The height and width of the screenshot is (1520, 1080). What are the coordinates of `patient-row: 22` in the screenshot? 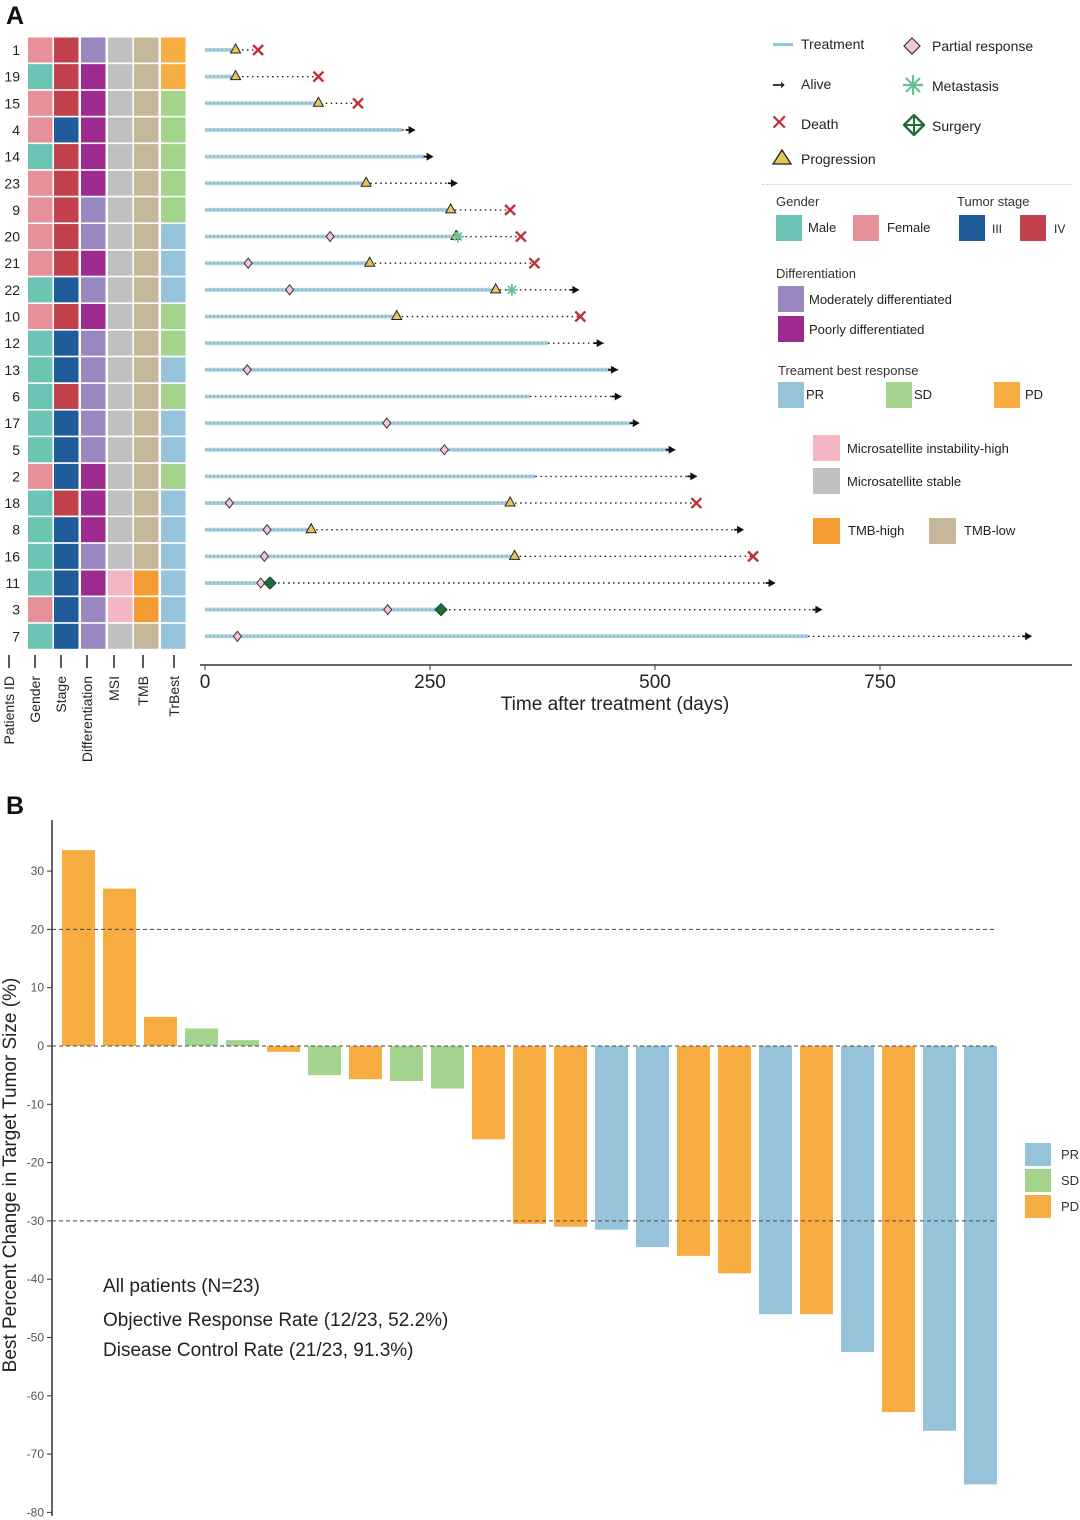 It's located at (292, 290).